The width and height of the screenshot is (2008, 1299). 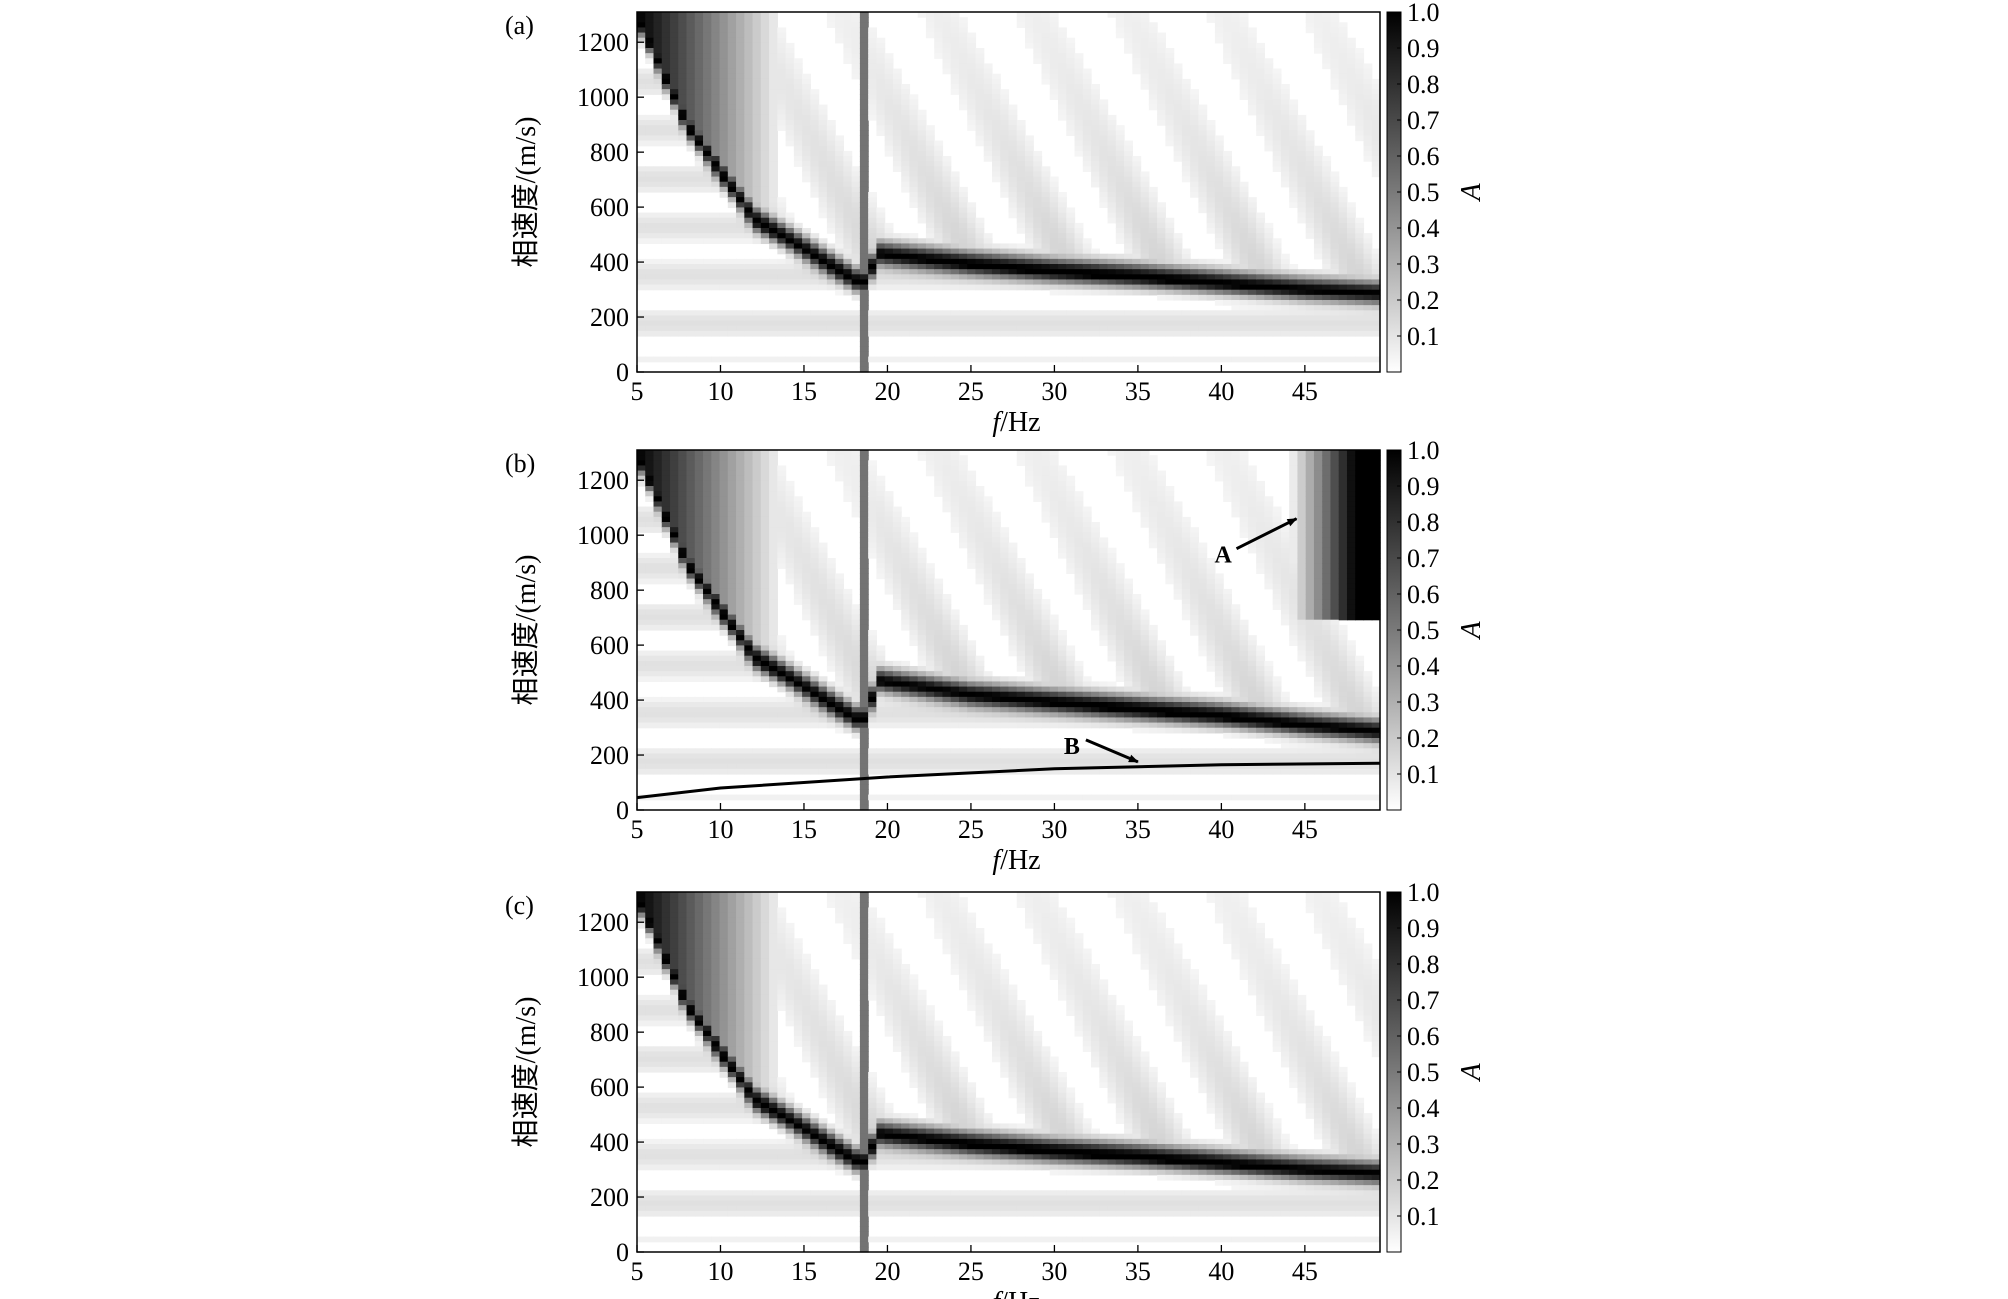 I want to click on annotation-a: A, so click(x=1224, y=556).